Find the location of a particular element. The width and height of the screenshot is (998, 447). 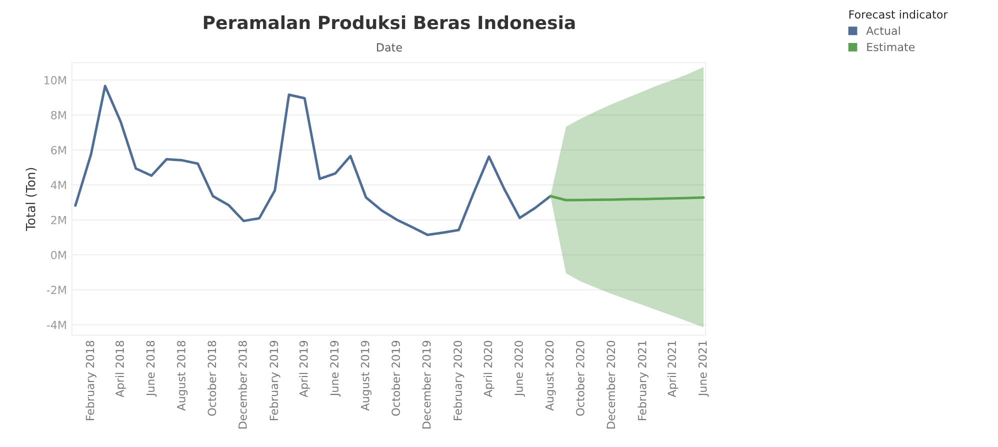

x-tick-label: December 2020 is located at coordinates (611, 384).